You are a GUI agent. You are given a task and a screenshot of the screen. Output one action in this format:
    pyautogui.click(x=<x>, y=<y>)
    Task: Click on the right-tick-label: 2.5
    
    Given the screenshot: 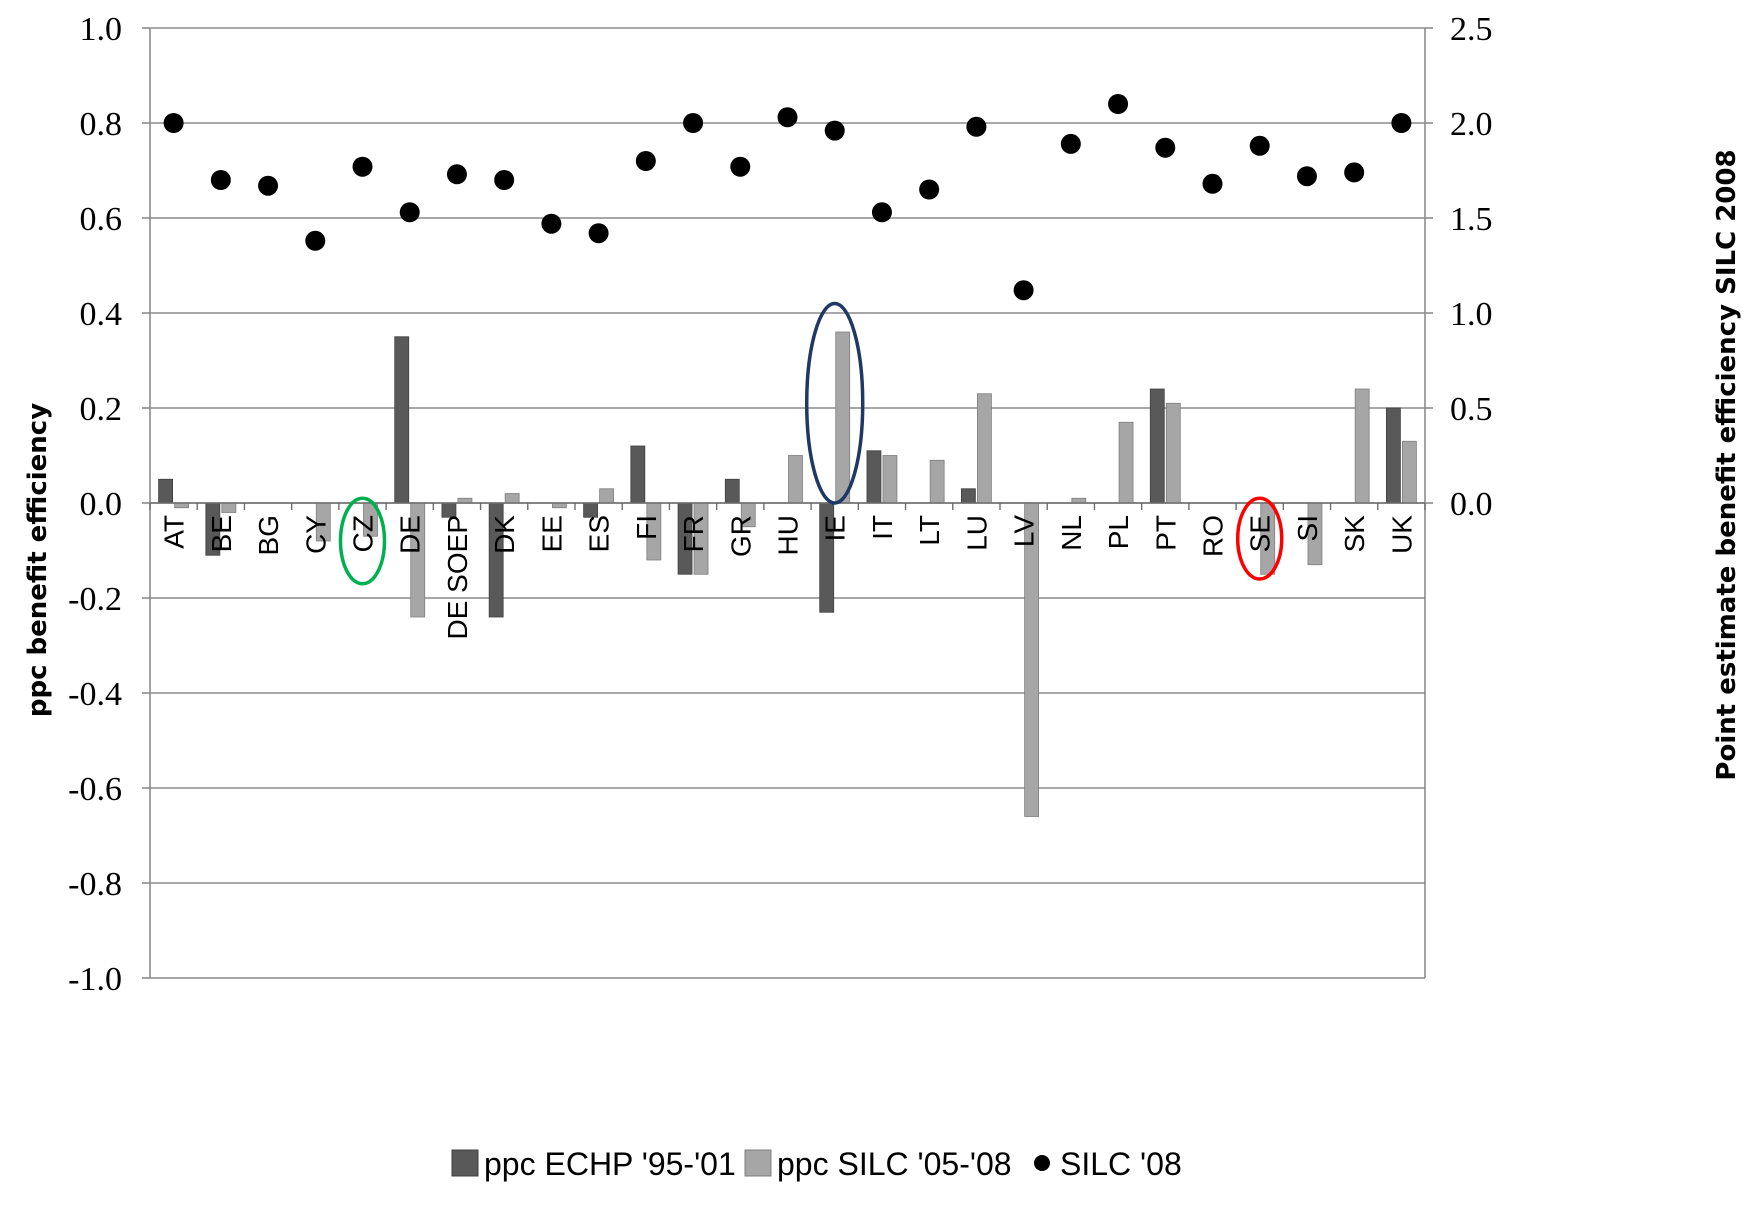 What is the action you would take?
    pyautogui.click(x=1471, y=29)
    